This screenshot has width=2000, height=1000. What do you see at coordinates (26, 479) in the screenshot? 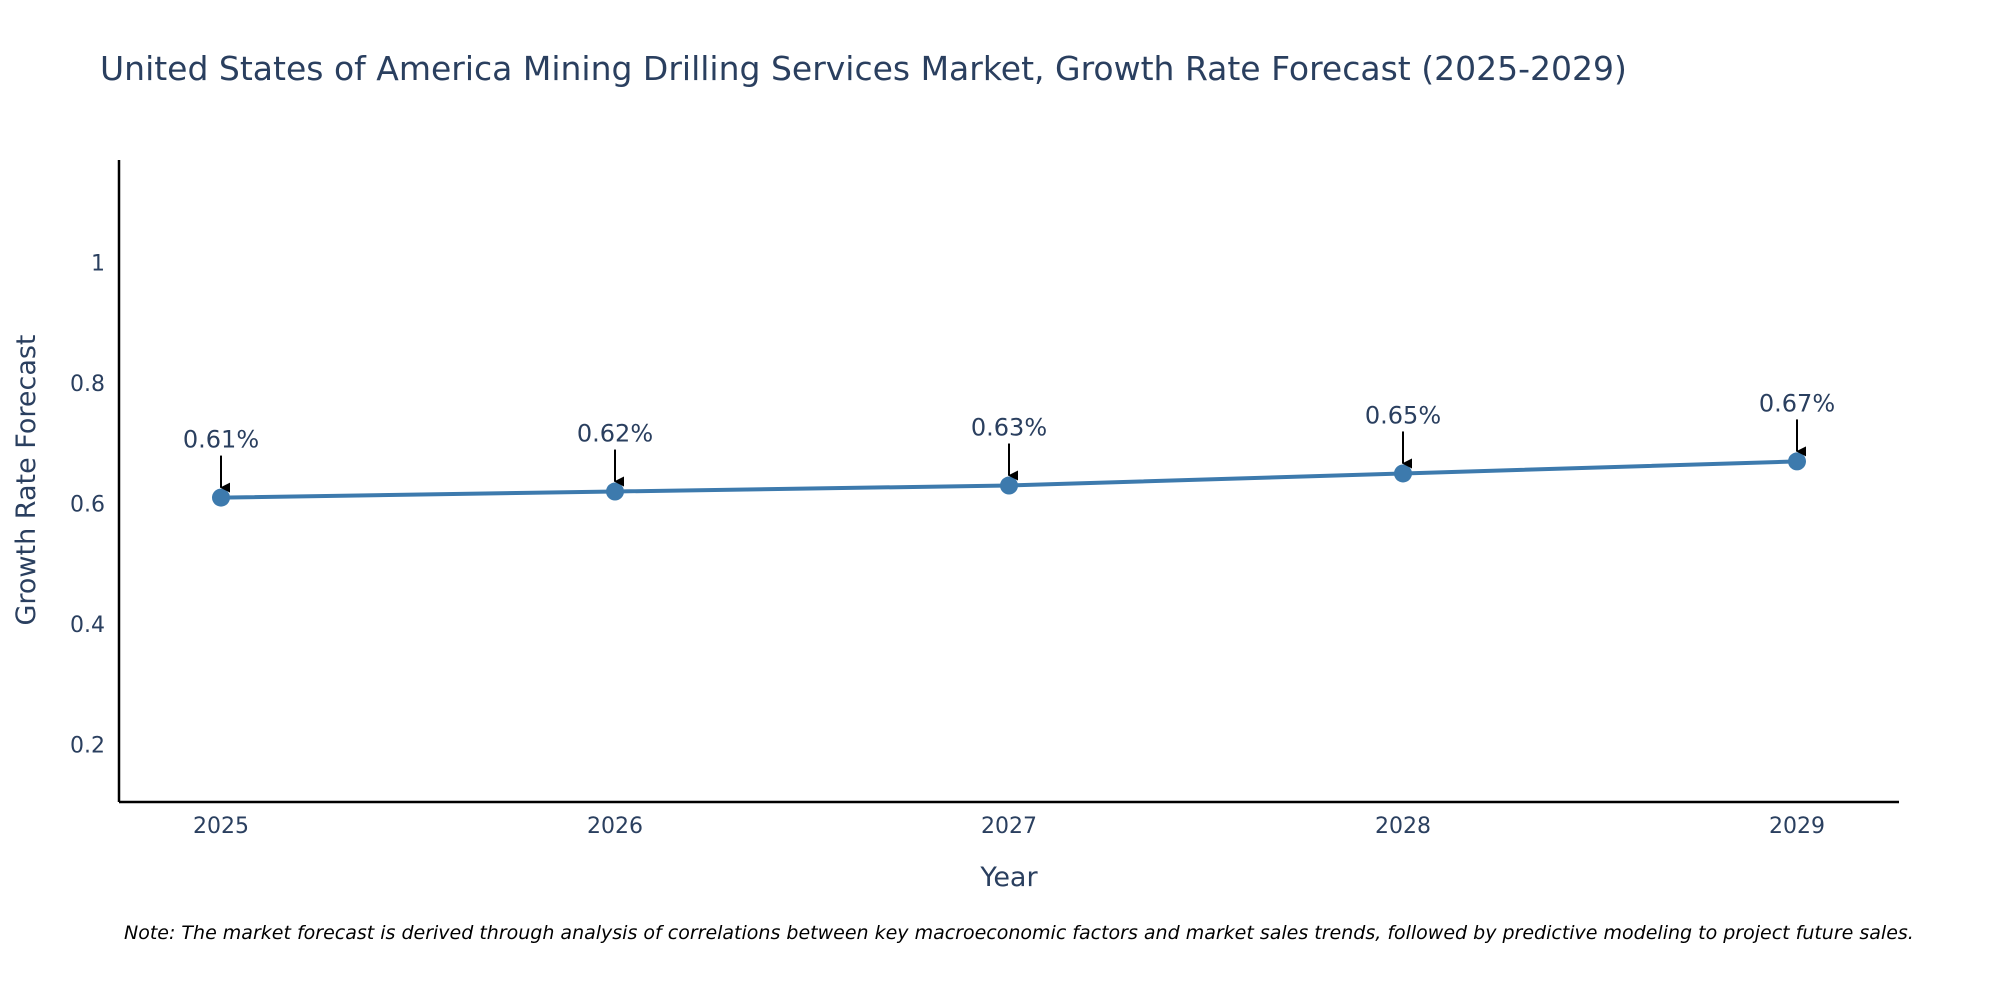
I see `y-axis-title: Growth Rate Forecast` at bounding box center [26, 479].